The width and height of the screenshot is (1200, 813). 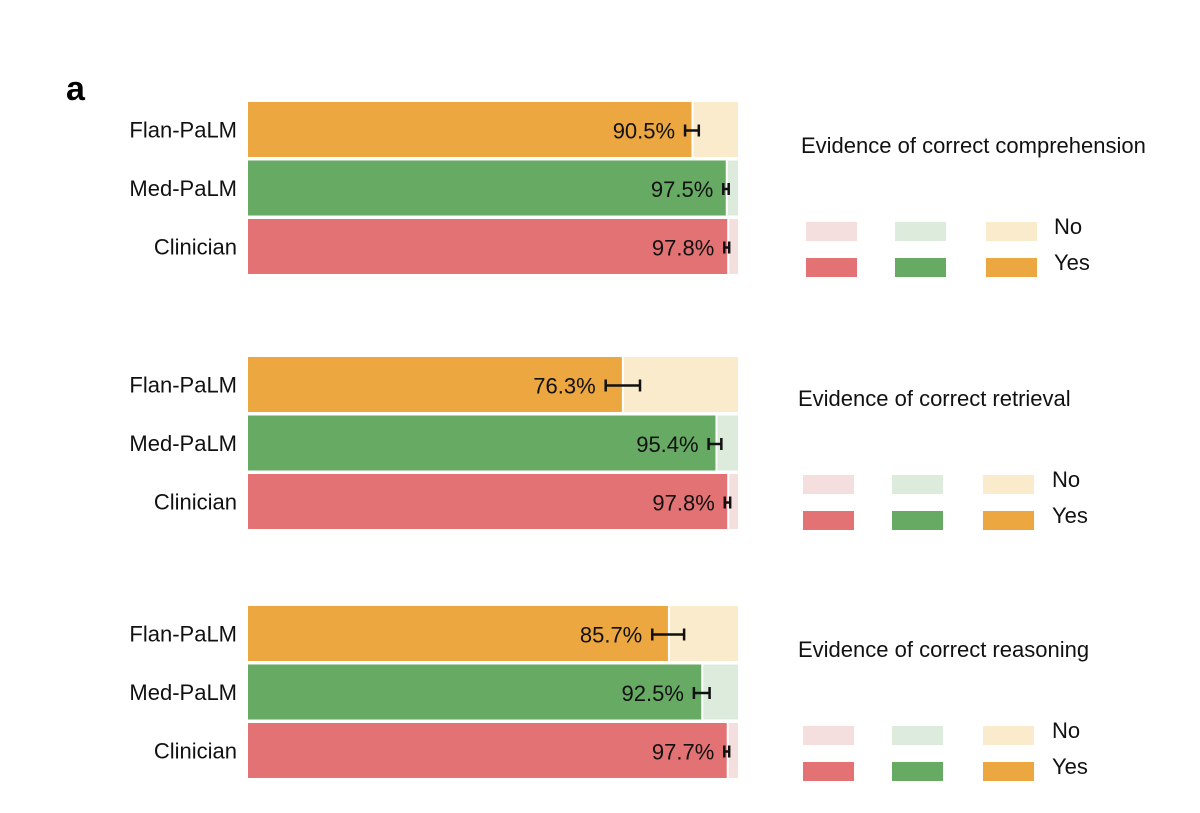 What do you see at coordinates (564, 386) in the screenshot?
I see `data-label: 76.3%` at bounding box center [564, 386].